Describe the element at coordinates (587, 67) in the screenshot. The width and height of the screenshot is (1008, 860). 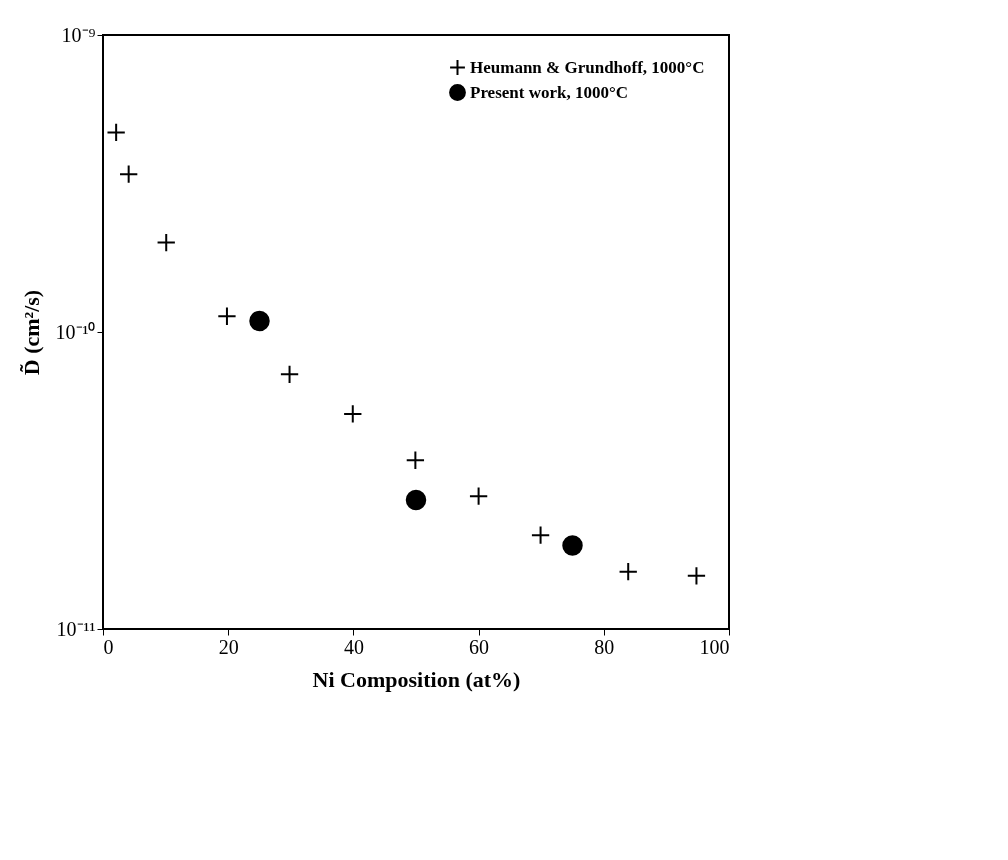
I see `legend-label: Heumann & Grundhoff, 1000°C` at that location.